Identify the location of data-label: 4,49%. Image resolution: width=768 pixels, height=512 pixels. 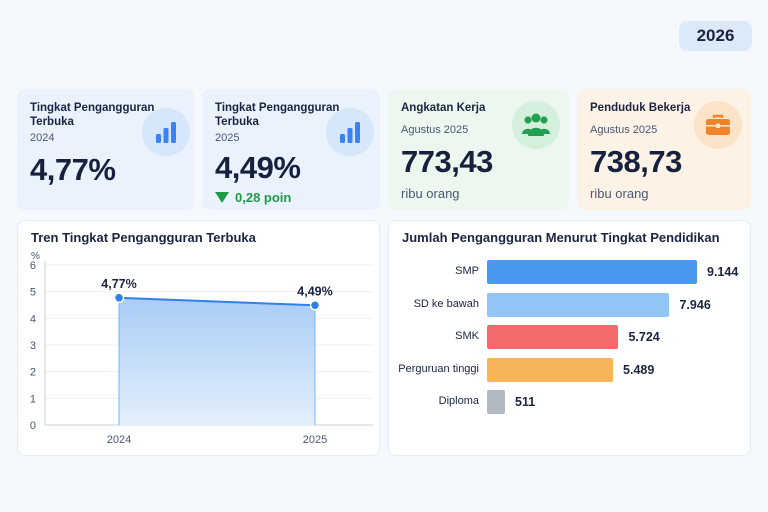
(314, 291).